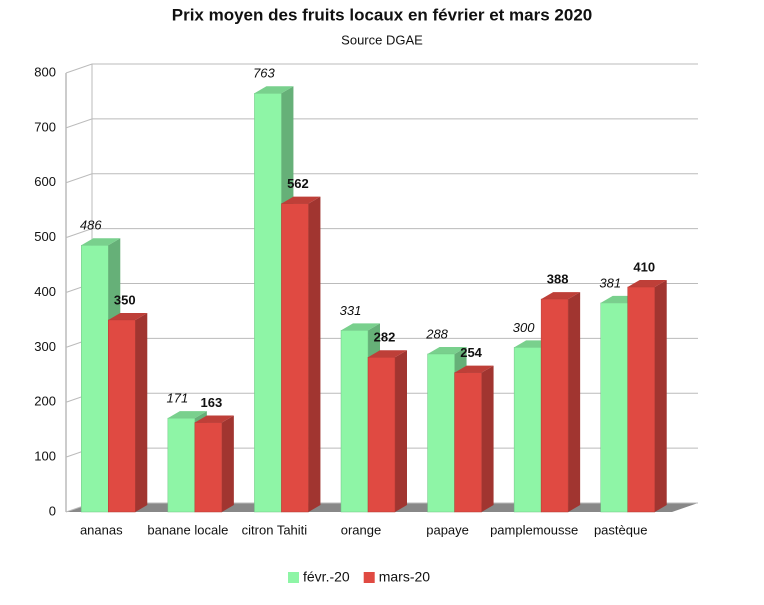  I want to click on x-tick-label: papaye, so click(447, 529).